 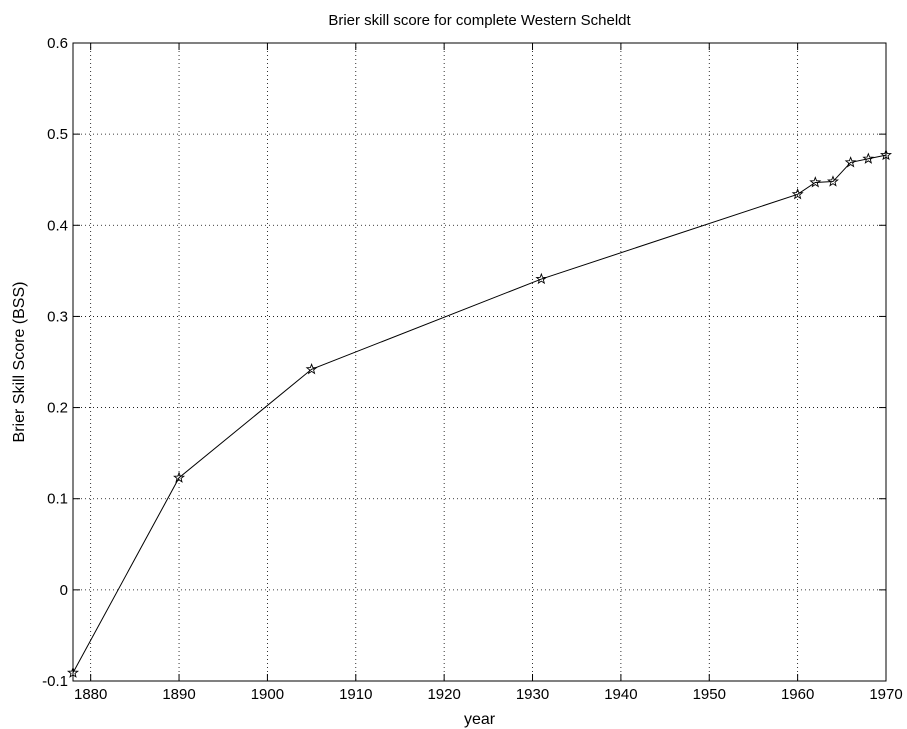 I want to click on x-tick-label: 1940, so click(x=620, y=694).